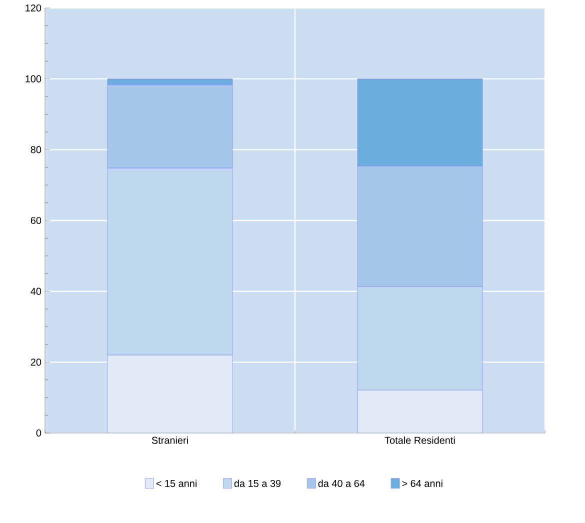 The width and height of the screenshot is (585, 523). Describe the element at coordinates (36, 150) in the screenshot. I see `y-tick-label: 80` at that location.